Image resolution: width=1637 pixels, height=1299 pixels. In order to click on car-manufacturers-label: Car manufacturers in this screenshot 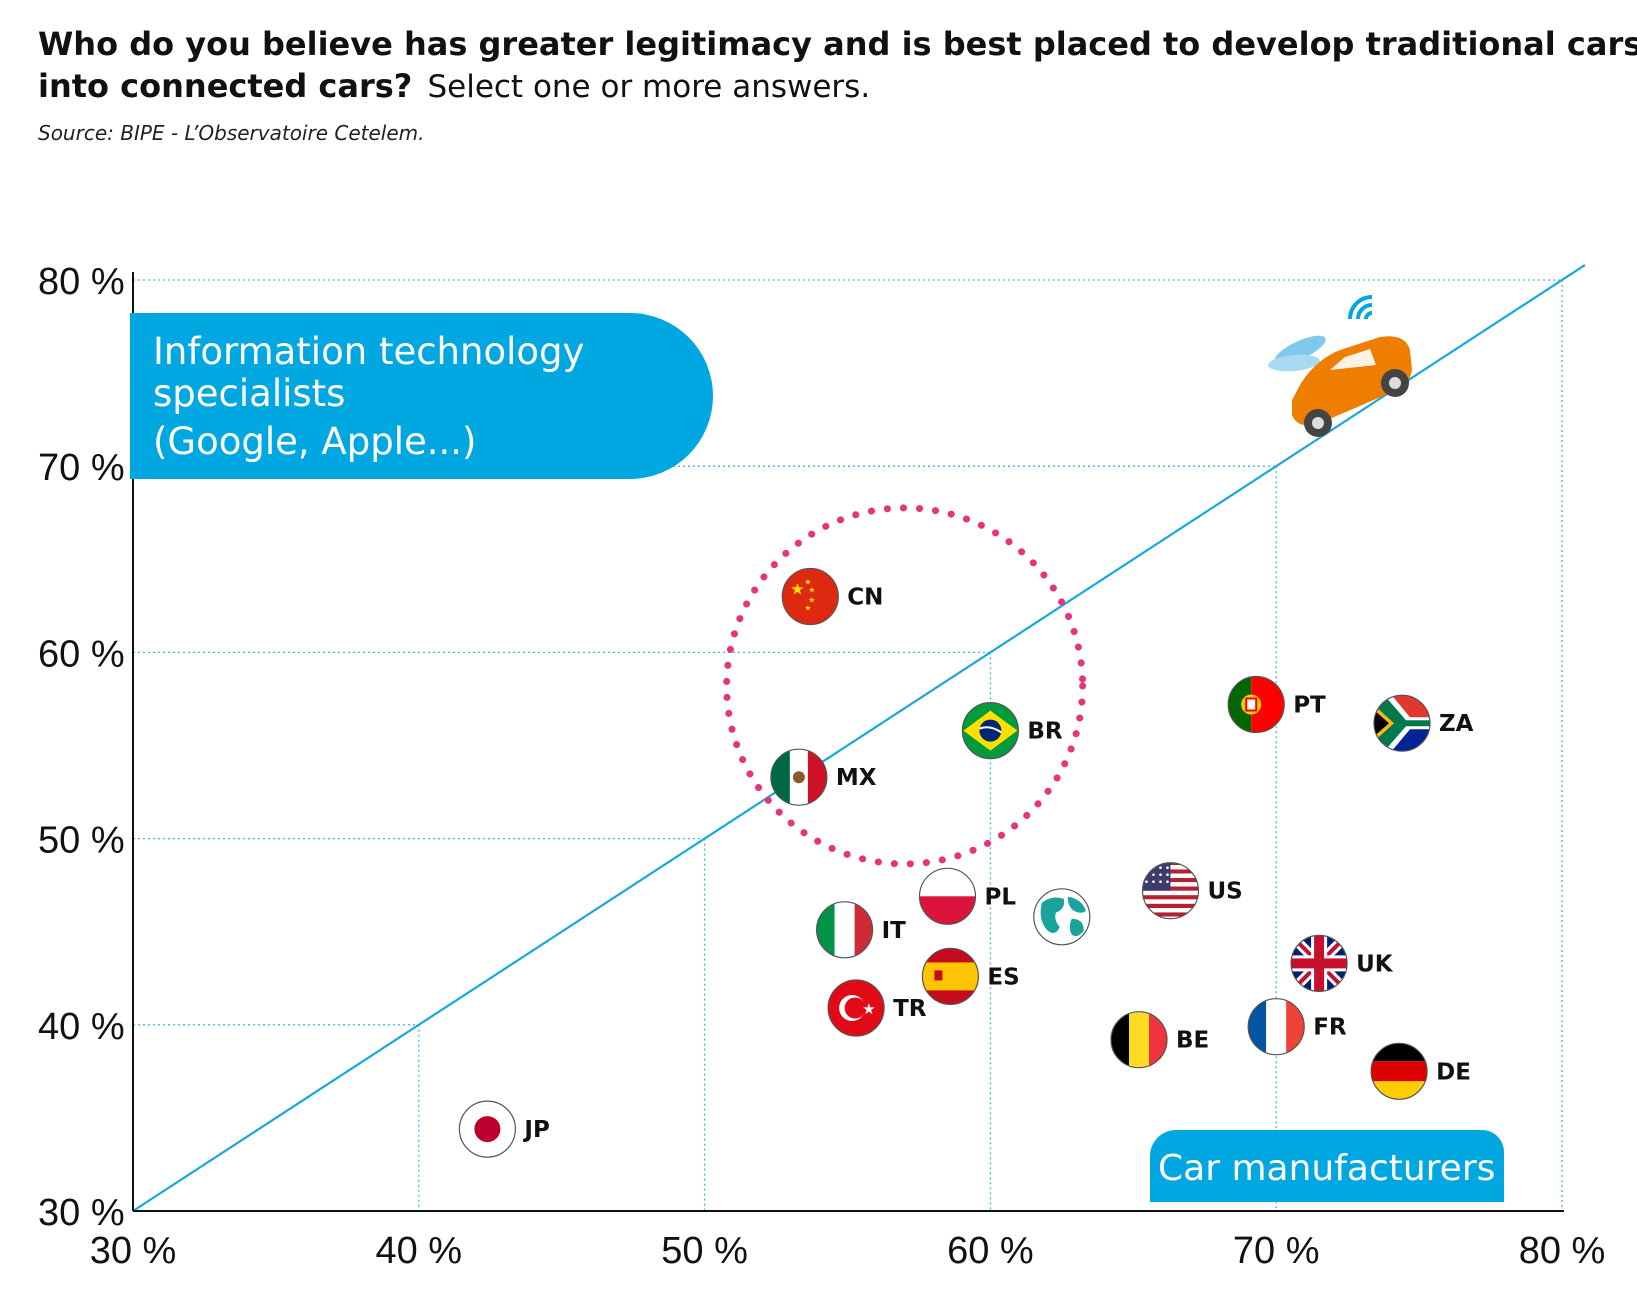, I will do `click(1326, 1168)`.